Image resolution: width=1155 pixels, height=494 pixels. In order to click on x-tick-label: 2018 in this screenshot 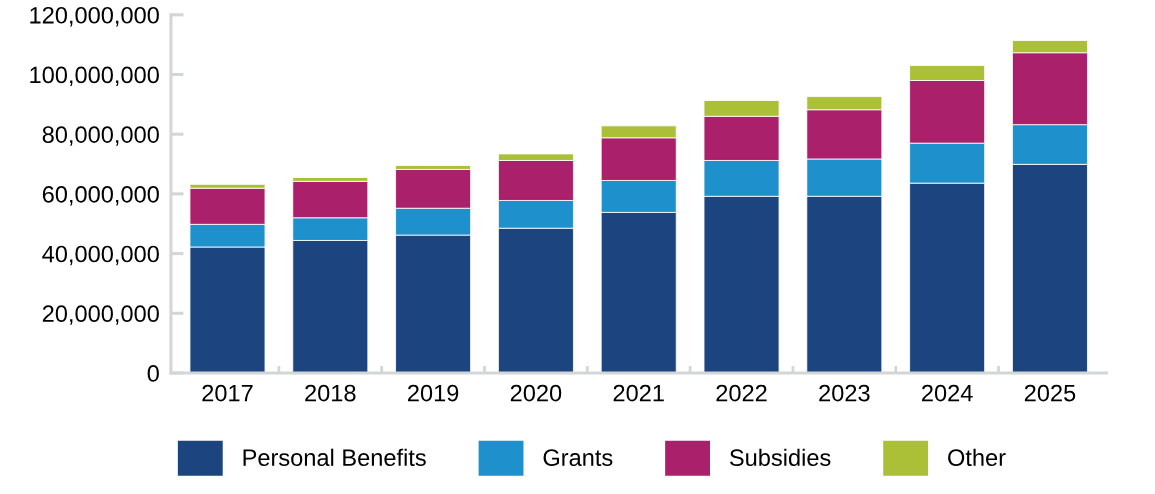, I will do `click(330, 393)`.